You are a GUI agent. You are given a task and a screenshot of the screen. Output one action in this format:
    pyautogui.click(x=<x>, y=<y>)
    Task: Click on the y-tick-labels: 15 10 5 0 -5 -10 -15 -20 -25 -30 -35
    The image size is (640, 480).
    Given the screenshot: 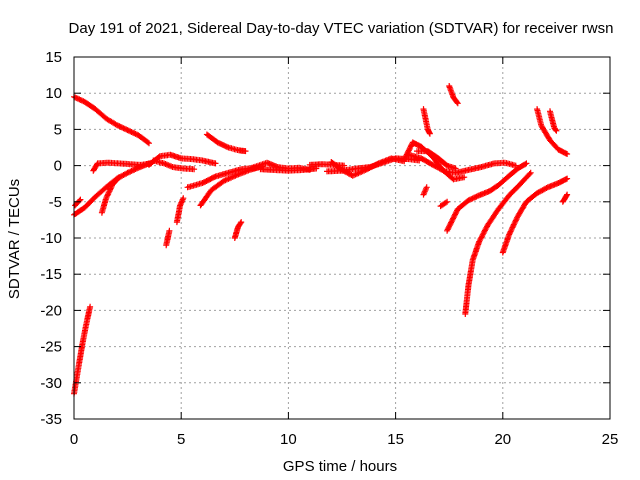 What is the action you would take?
    pyautogui.click(x=51, y=238)
    